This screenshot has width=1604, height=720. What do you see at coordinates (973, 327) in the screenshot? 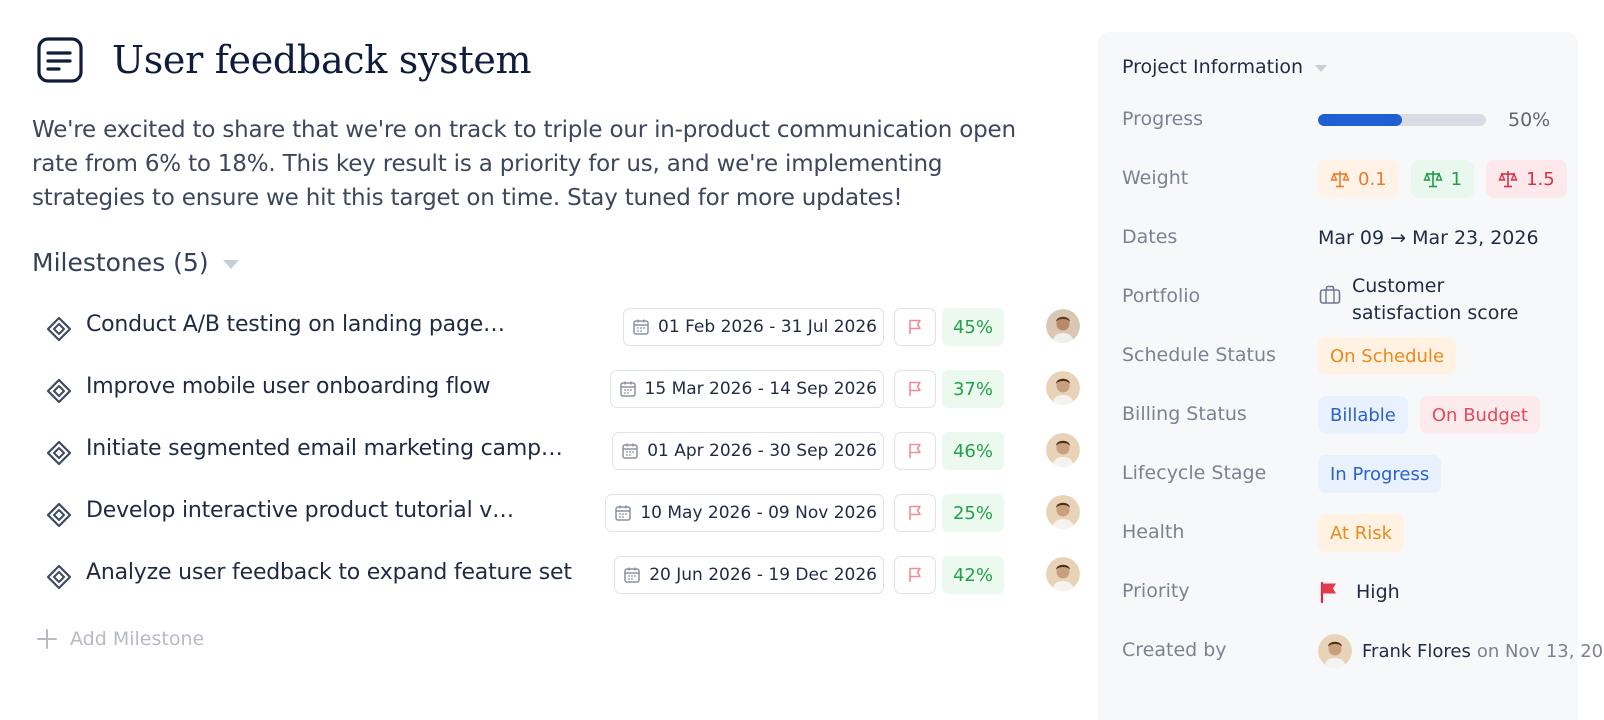
I see `milestone-progress-badge: 45%` at bounding box center [973, 327].